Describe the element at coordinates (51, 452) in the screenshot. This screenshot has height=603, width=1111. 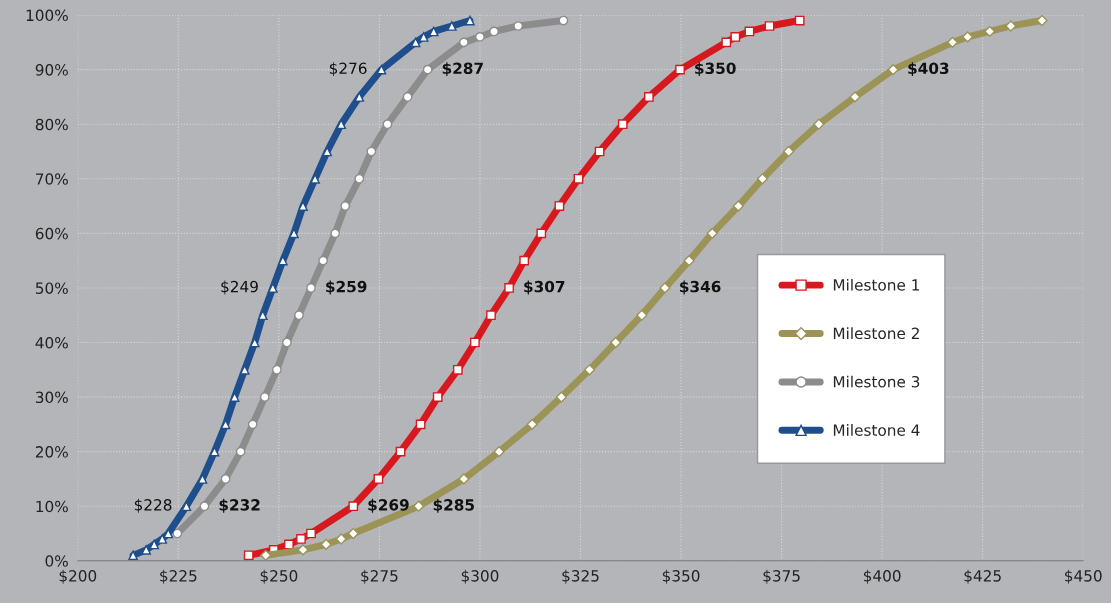
I see `y-tick-label: 20%` at that location.